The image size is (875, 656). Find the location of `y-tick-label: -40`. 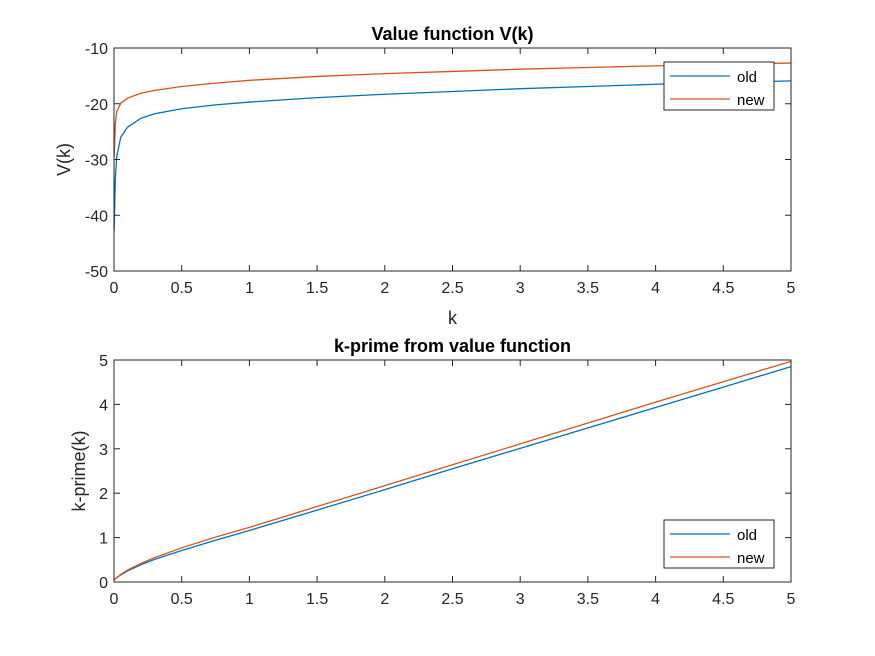

y-tick-label: -40 is located at coordinates (96, 216).